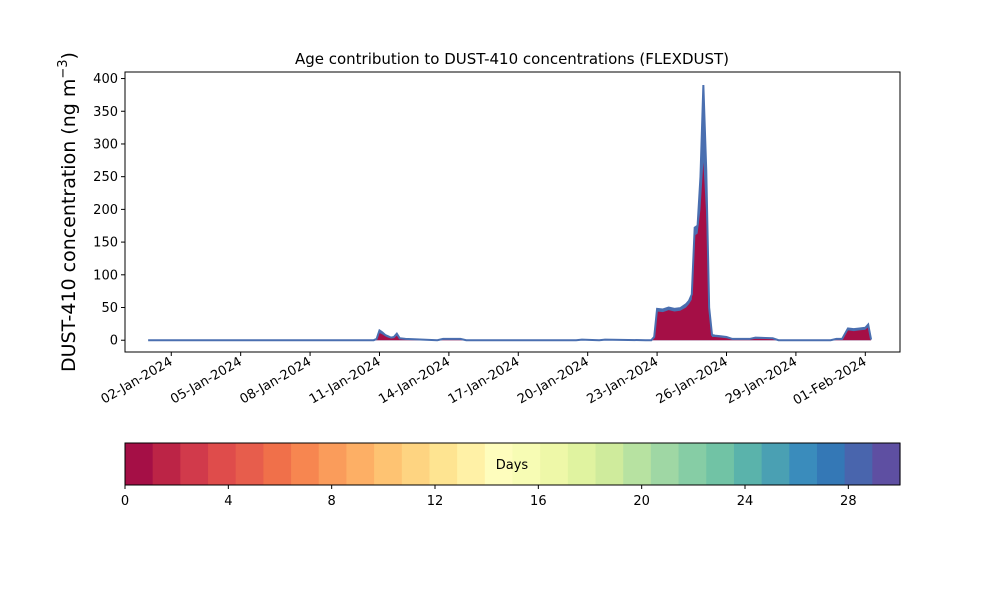 The image size is (1000, 600). What do you see at coordinates (745, 501) in the screenshot?
I see `colorbar-tick-label: 24` at bounding box center [745, 501].